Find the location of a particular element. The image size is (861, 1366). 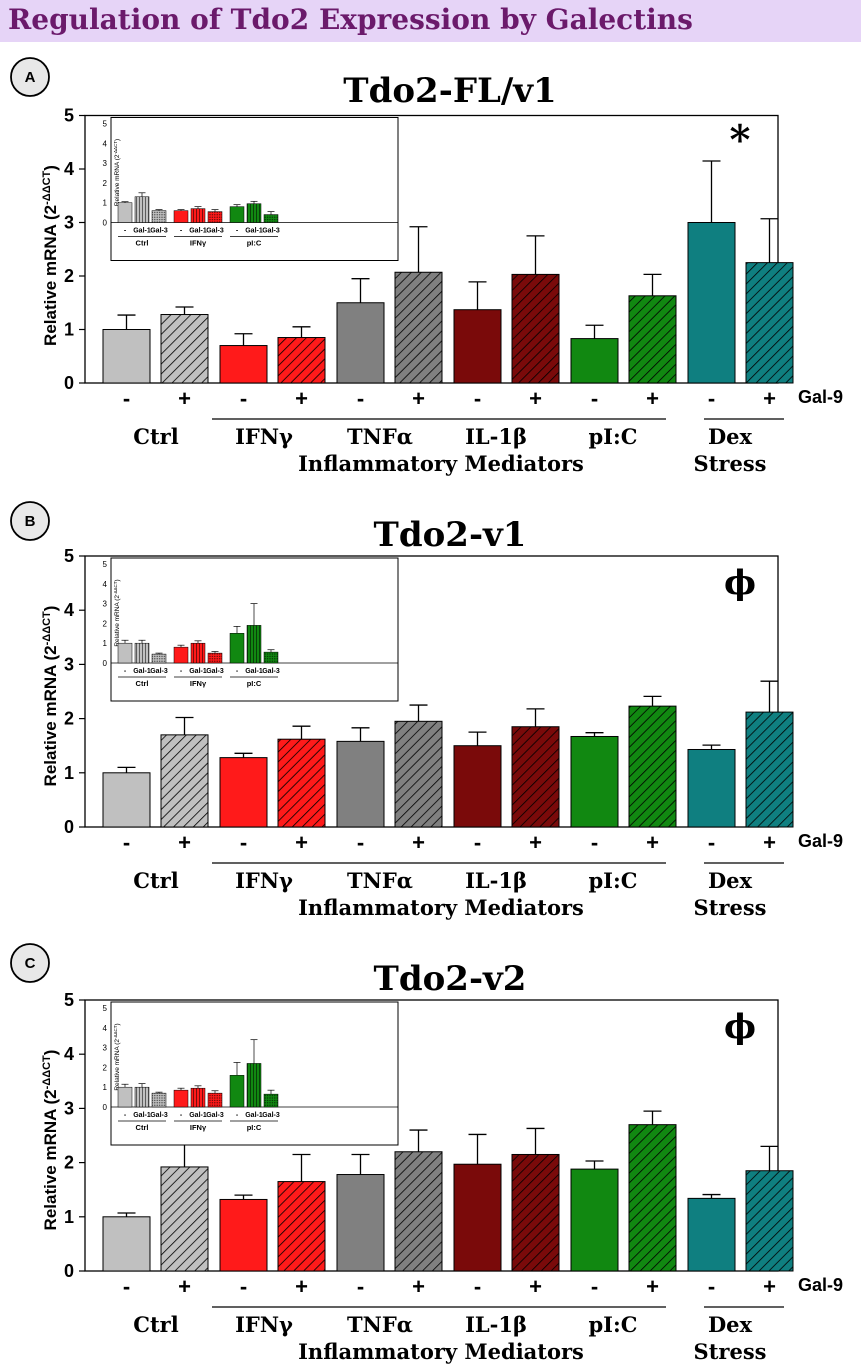

panel-badge-label: B is located at coordinates (30, 521).